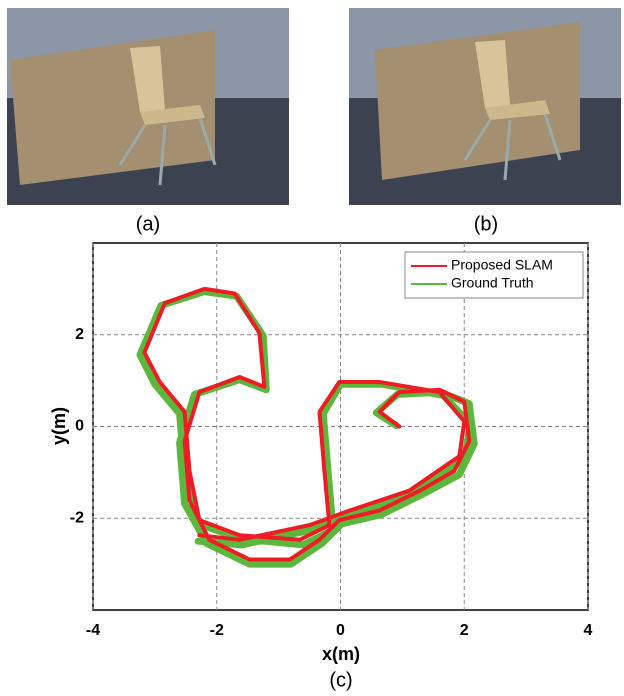 Image resolution: width=624 pixels, height=696 pixels. I want to click on photo-b, so click(485, 106).